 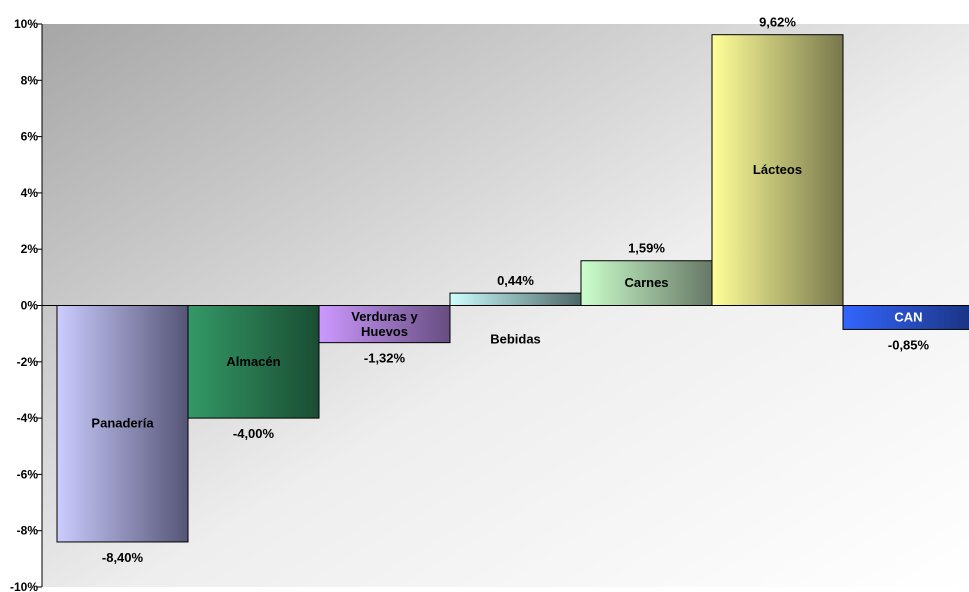 I want to click on value-label: 0,44%, so click(x=515, y=280).